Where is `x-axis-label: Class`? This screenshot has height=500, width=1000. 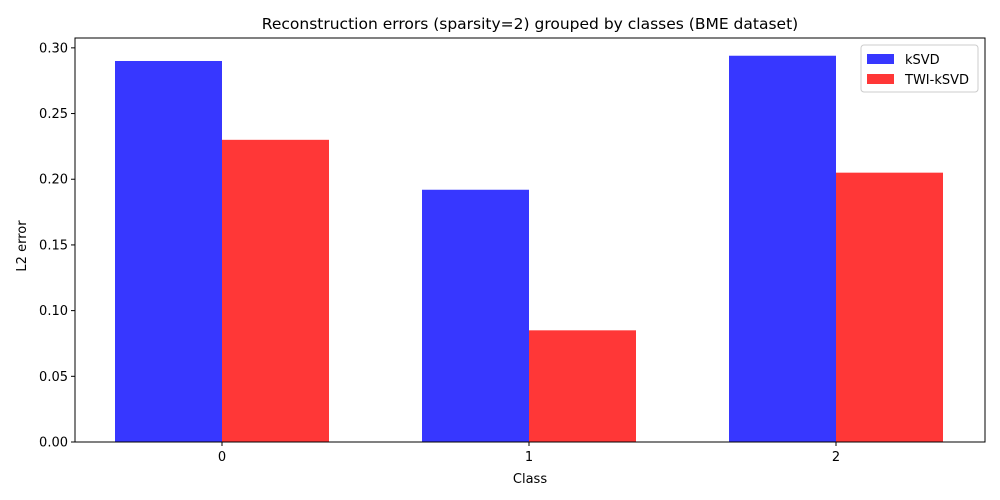 x-axis-label: Class is located at coordinates (530, 479).